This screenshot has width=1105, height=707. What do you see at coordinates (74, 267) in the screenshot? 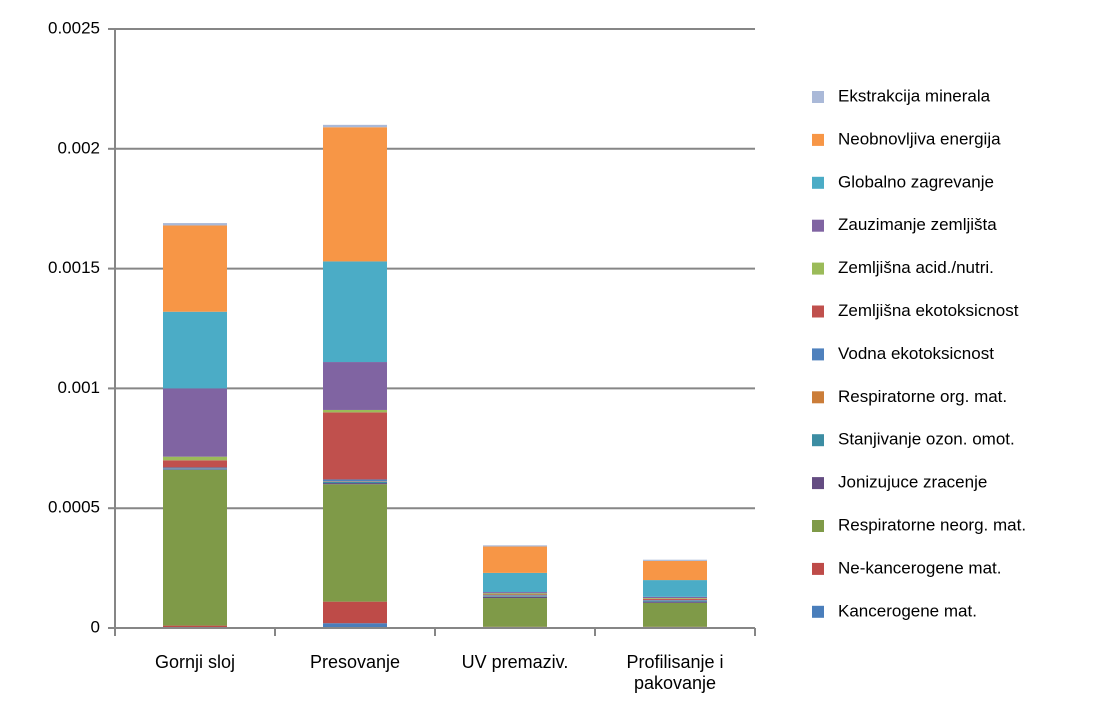
I see `y-tick-label: 0.0015` at bounding box center [74, 267].